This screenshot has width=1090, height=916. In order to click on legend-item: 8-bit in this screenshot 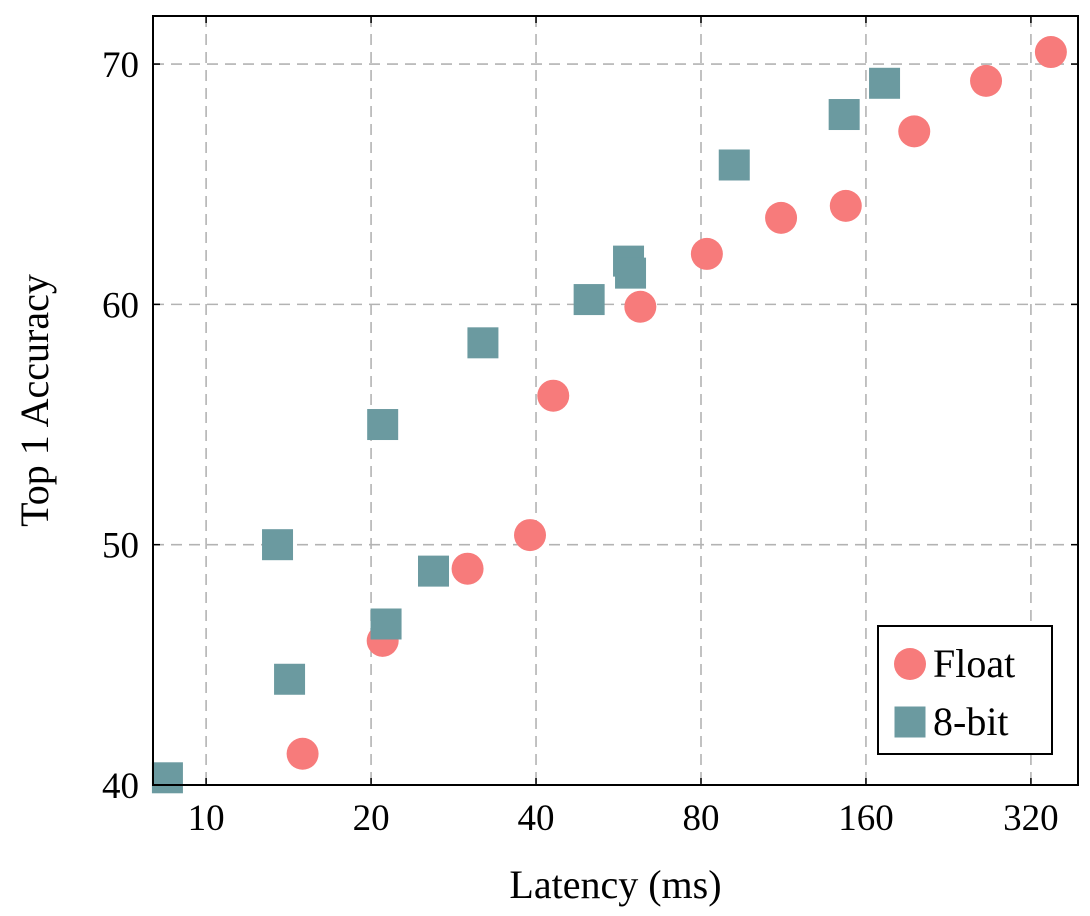, I will do `click(951, 721)`.